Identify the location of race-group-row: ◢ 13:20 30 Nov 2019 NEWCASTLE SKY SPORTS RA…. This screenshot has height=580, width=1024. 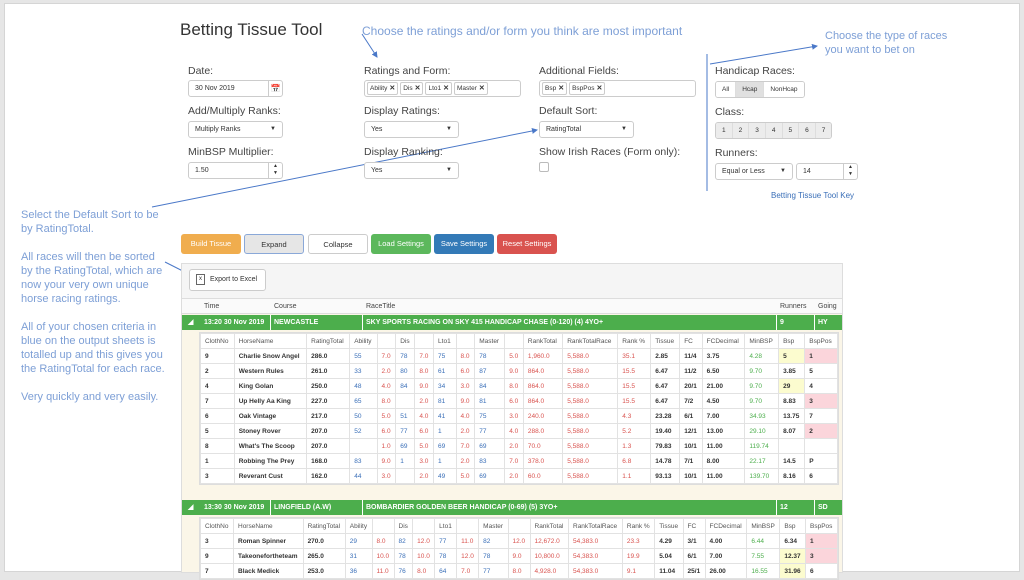
(512, 322).